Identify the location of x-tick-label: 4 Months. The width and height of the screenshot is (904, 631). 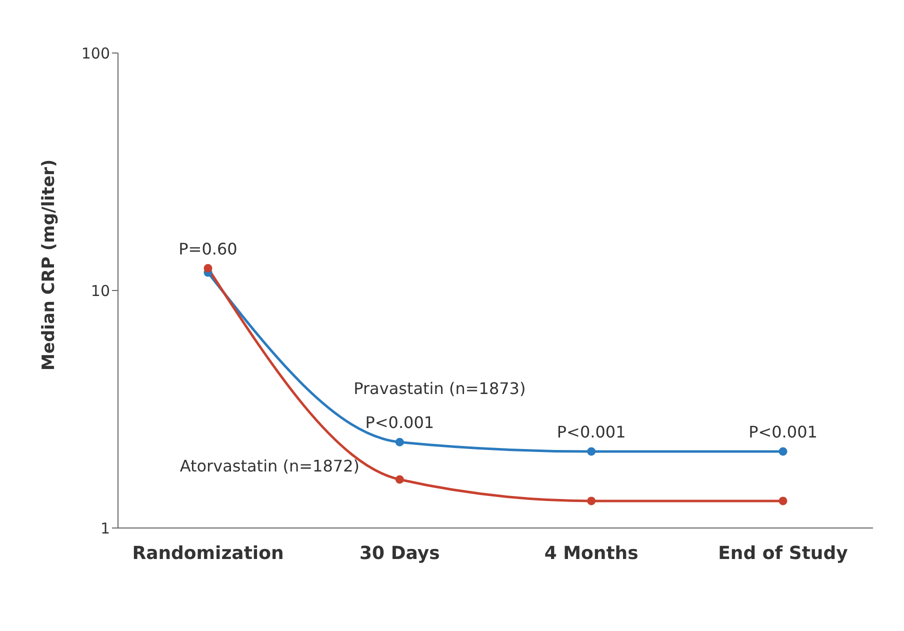
(591, 553).